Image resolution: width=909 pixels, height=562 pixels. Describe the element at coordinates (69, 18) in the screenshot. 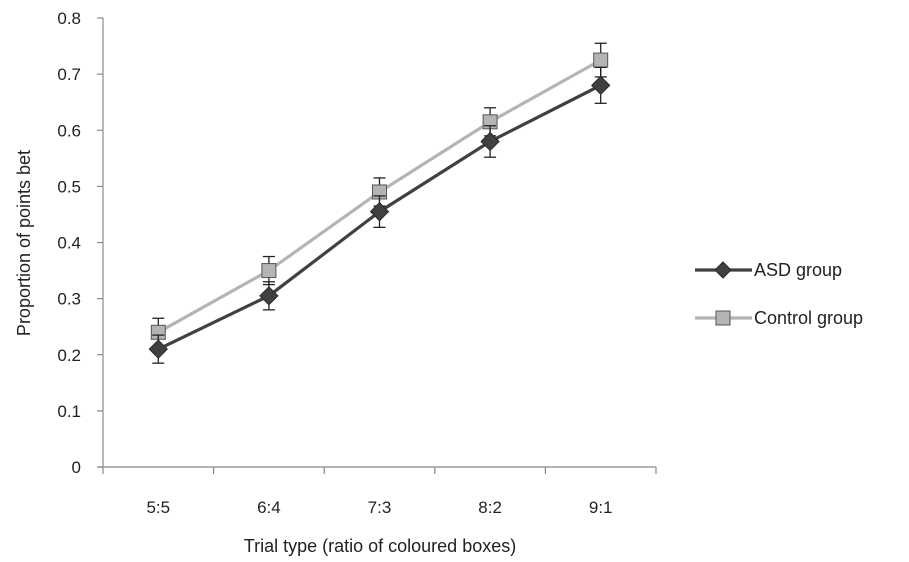

I see `y-tick-label: 0.8` at that location.